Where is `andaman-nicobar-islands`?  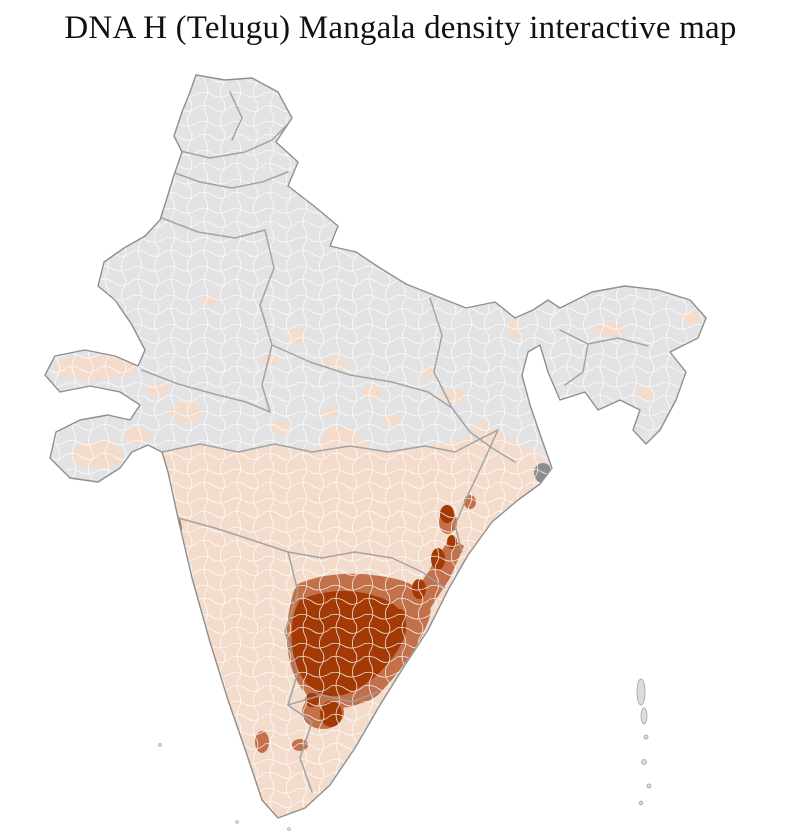 andaman-nicobar-islands is located at coordinates (644, 742).